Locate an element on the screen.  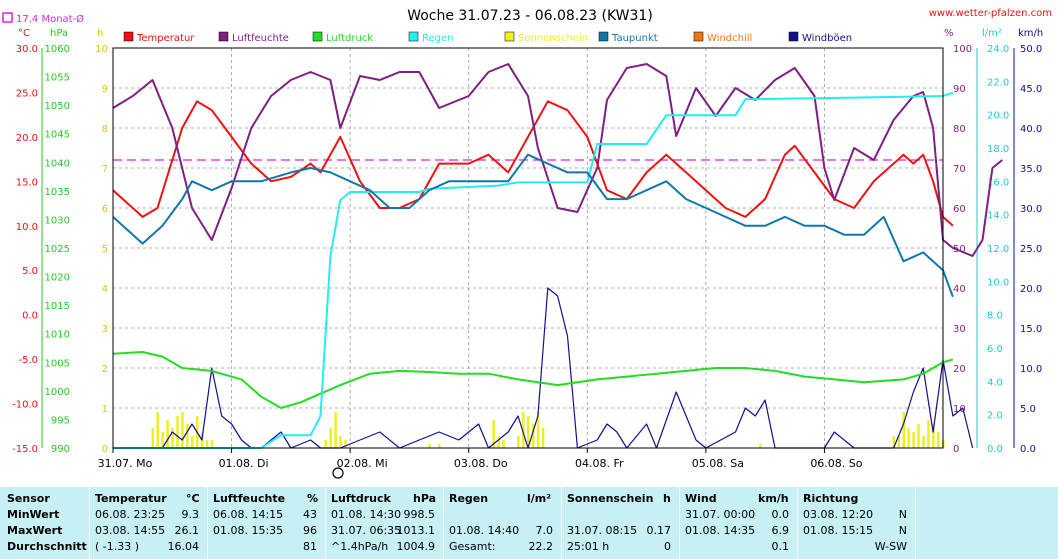
axis-percent-tick-2: 80 is located at coordinates (959, 129).